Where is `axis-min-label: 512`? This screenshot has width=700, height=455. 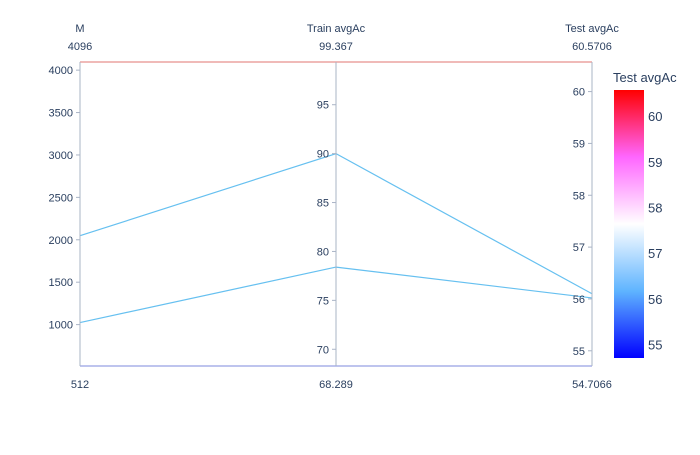 axis-min-label: 512 is located at coordinates (80, 385).